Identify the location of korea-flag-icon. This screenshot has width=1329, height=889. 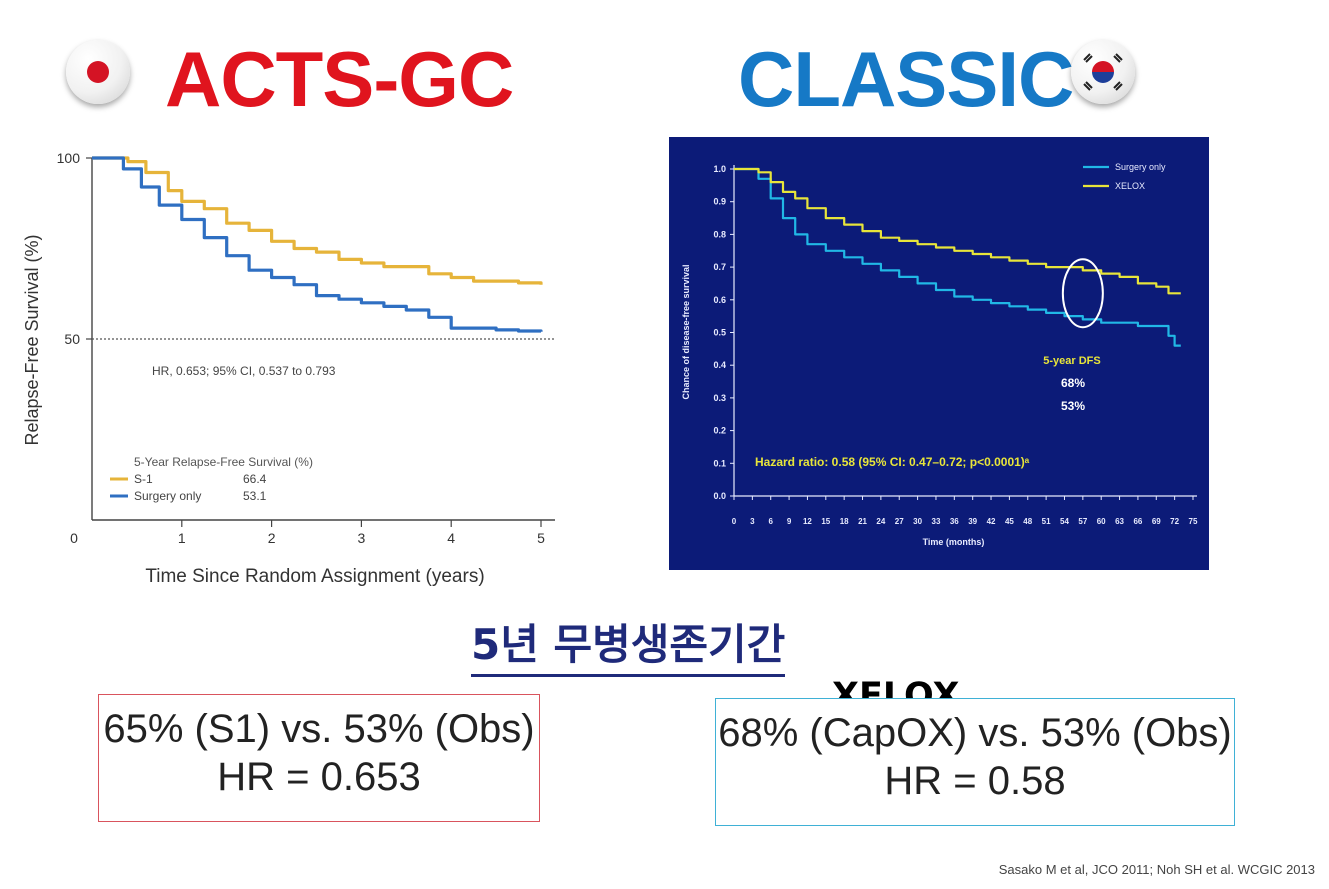
(1103, 72).